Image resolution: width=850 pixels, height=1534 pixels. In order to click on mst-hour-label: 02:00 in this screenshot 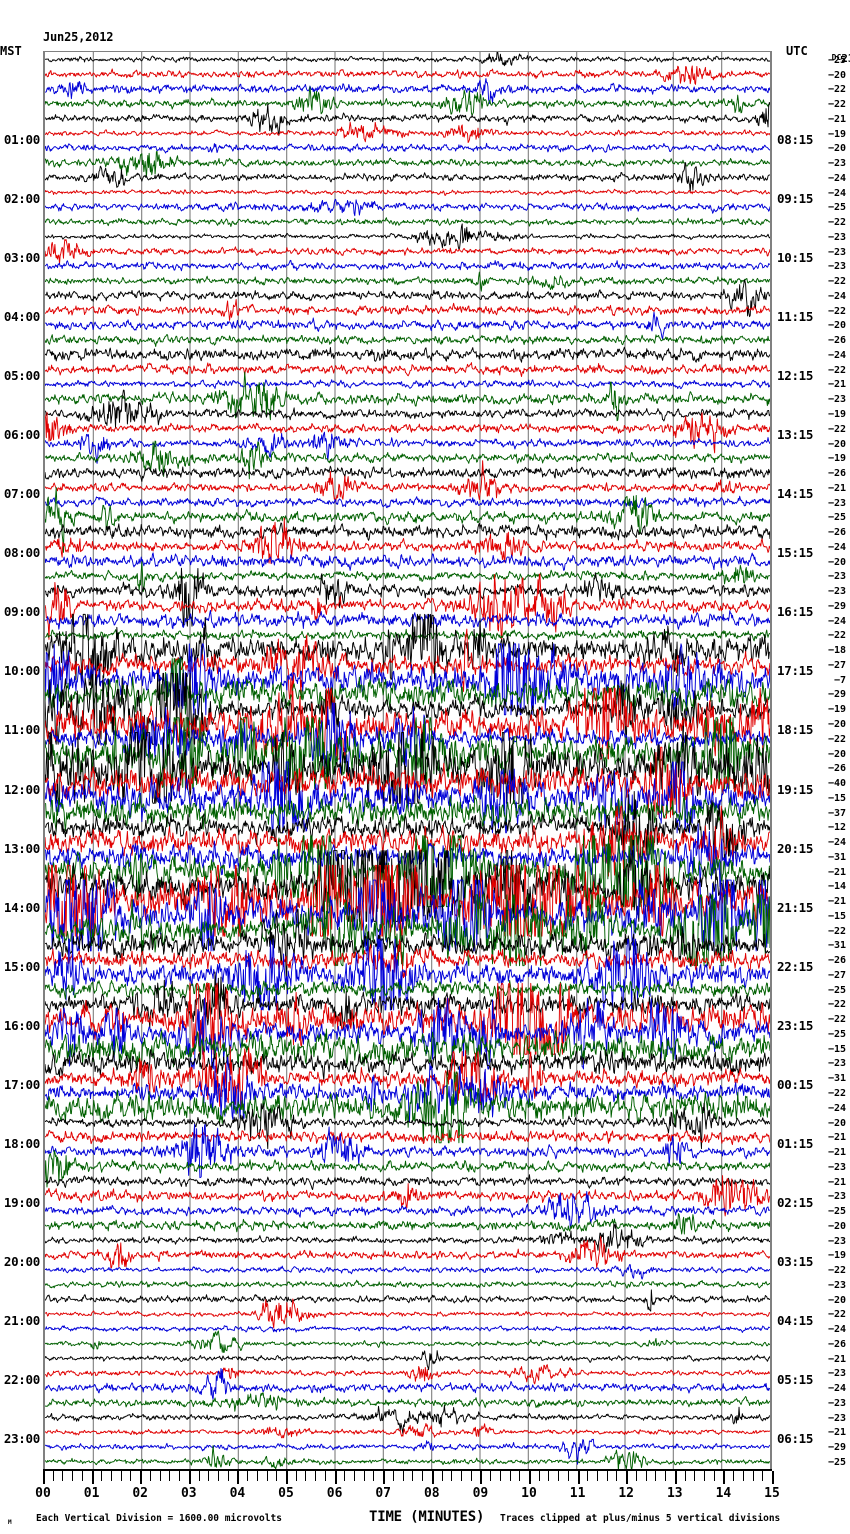, I will do `click(21, 199)`.